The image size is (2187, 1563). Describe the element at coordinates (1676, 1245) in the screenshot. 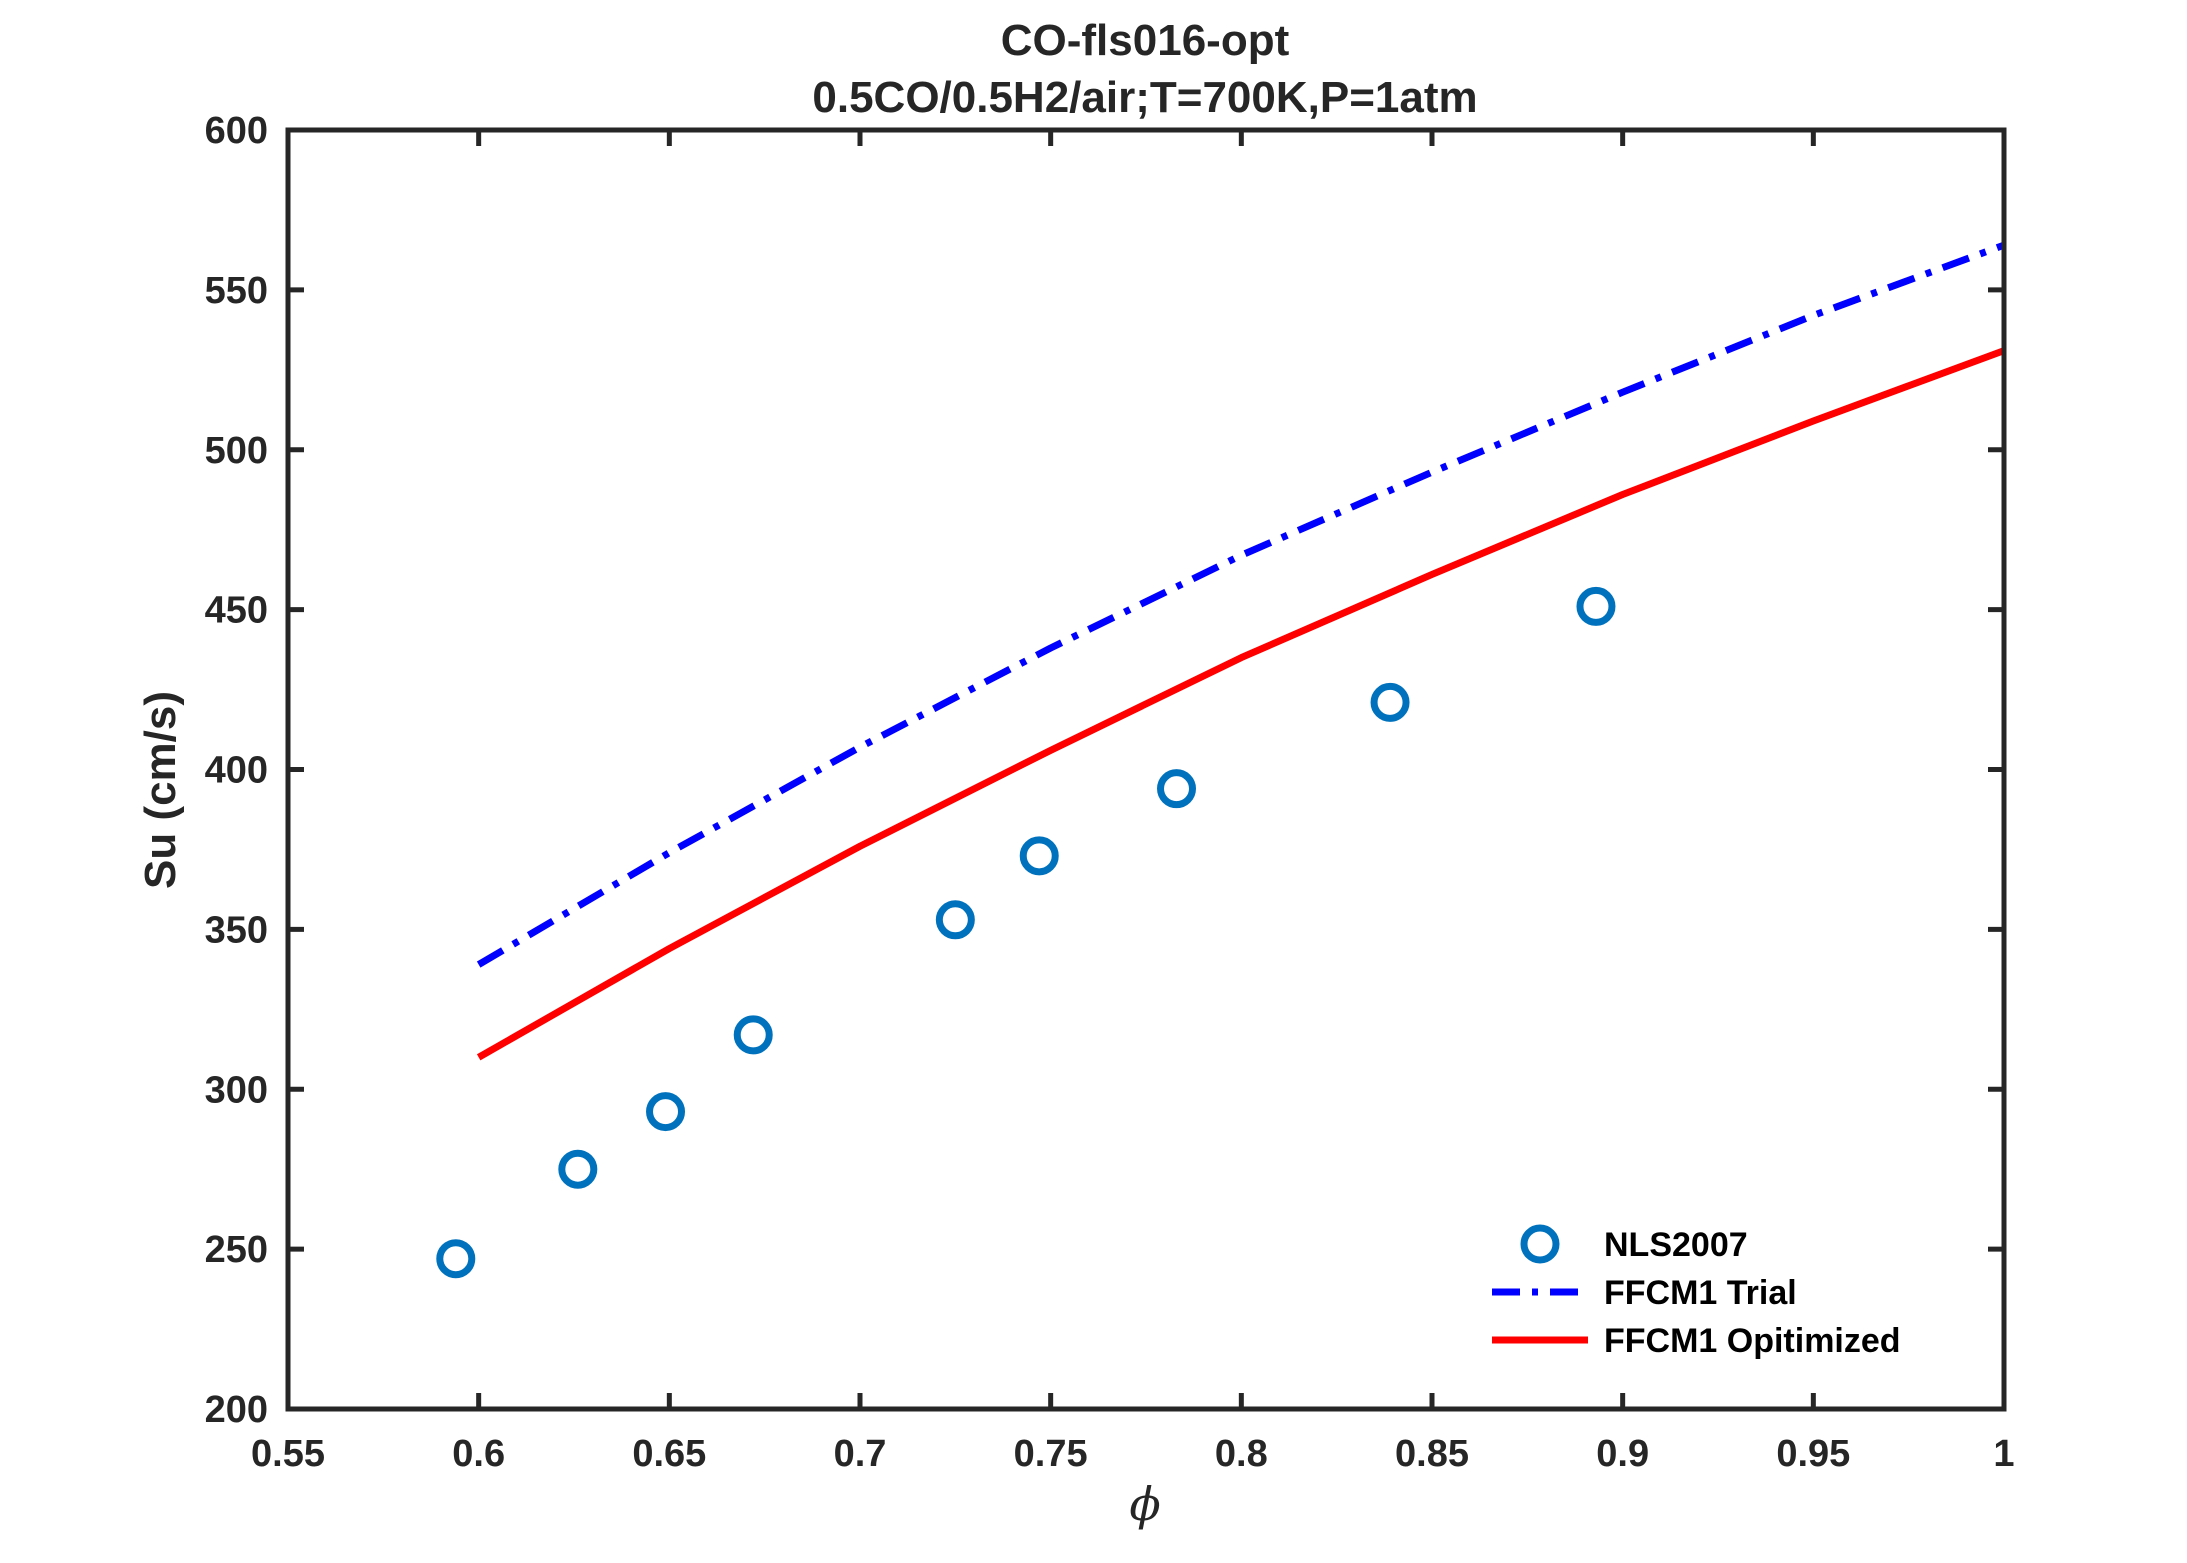

I see `legend-label: NLS2007` at that location.